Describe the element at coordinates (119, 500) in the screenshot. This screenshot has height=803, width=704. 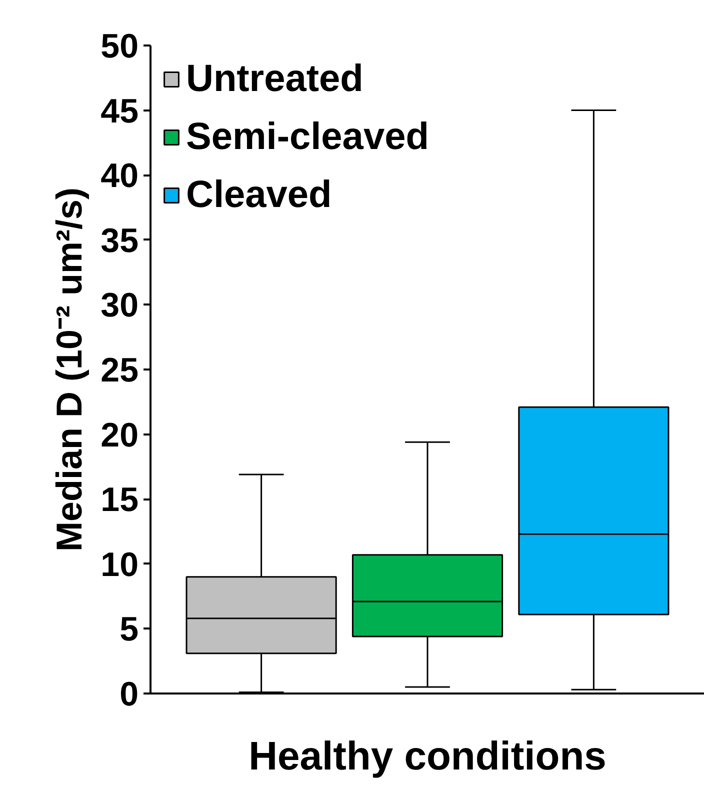
I see `y-tick-label: 15` at that location.